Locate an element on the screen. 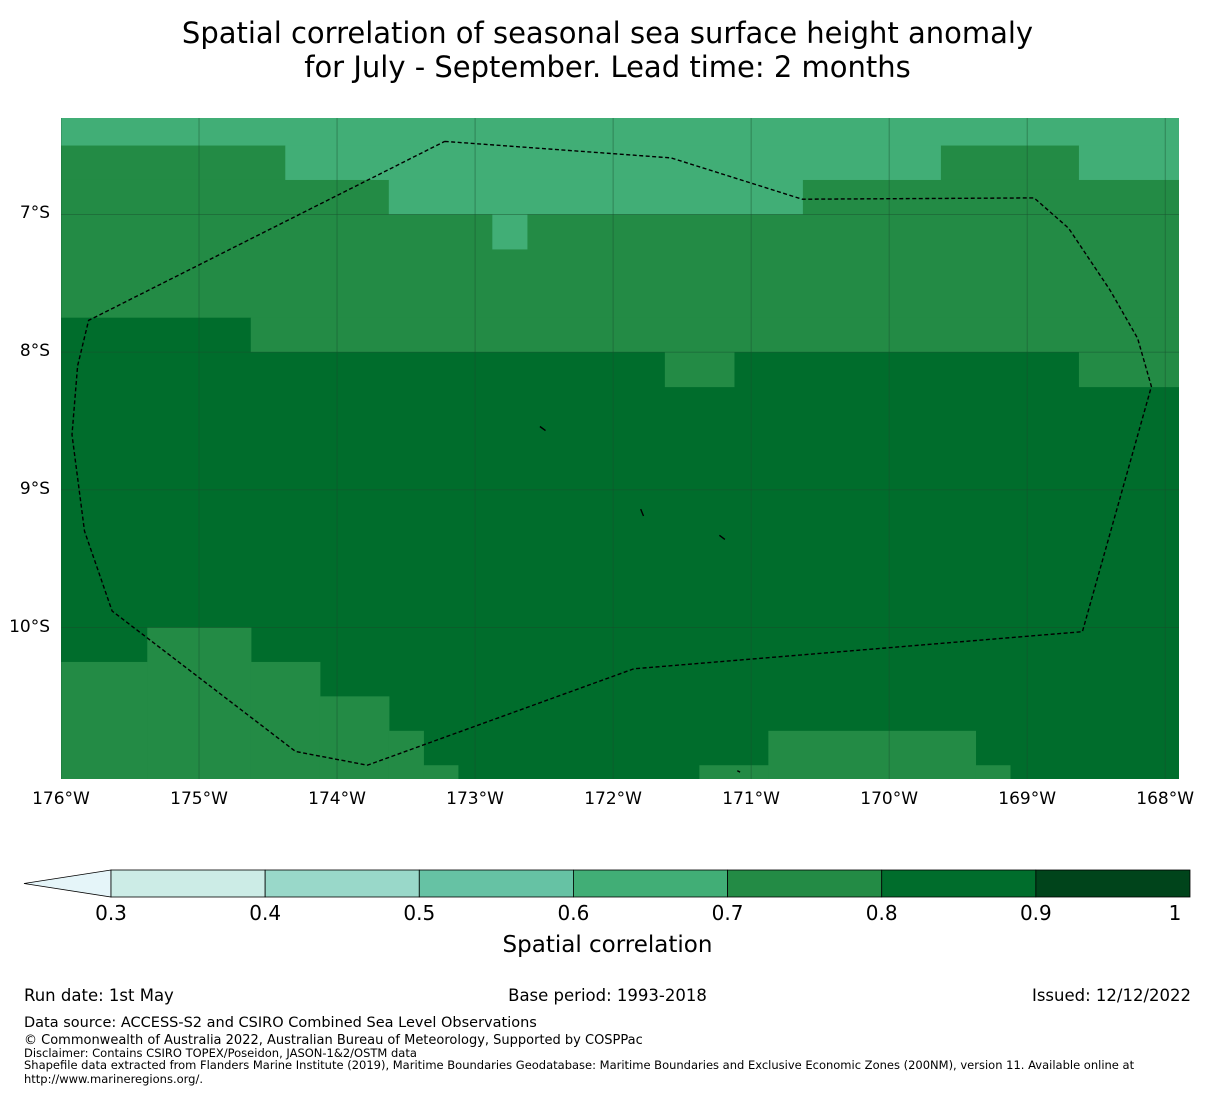  longitude-tick-label: 169°W is located at coordinates (1027, 799).